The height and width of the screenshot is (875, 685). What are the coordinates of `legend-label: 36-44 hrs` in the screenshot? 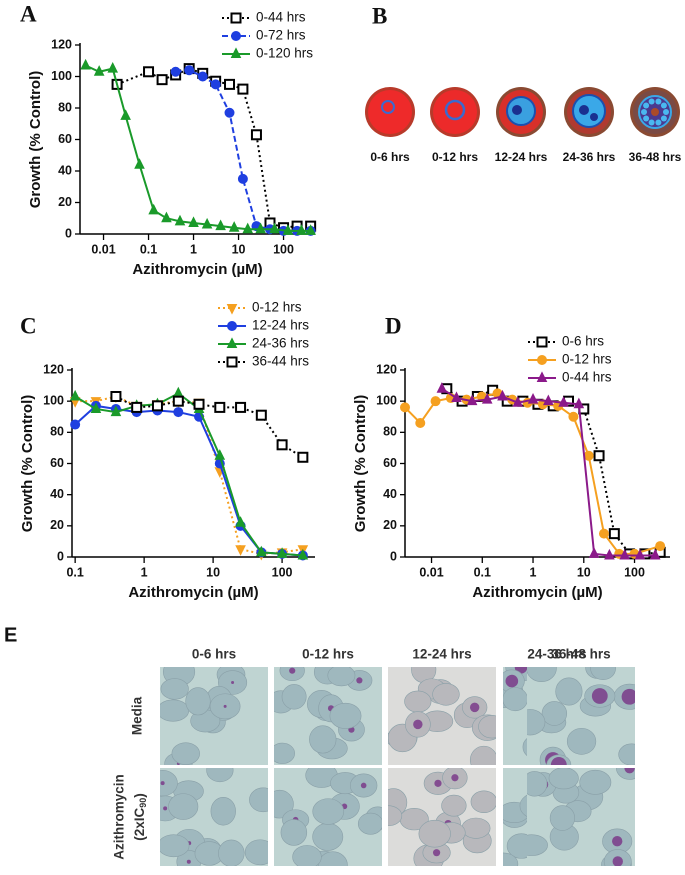 It's located at (280, 361).